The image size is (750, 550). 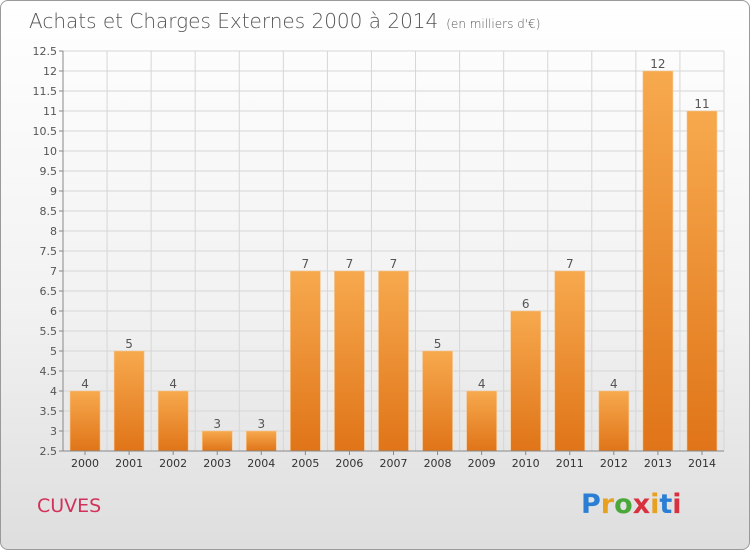 What do you see at coordinates (217, 463) in the screenshot?
I see `x-tick-label: 2003` at bounding box center [217, 463].